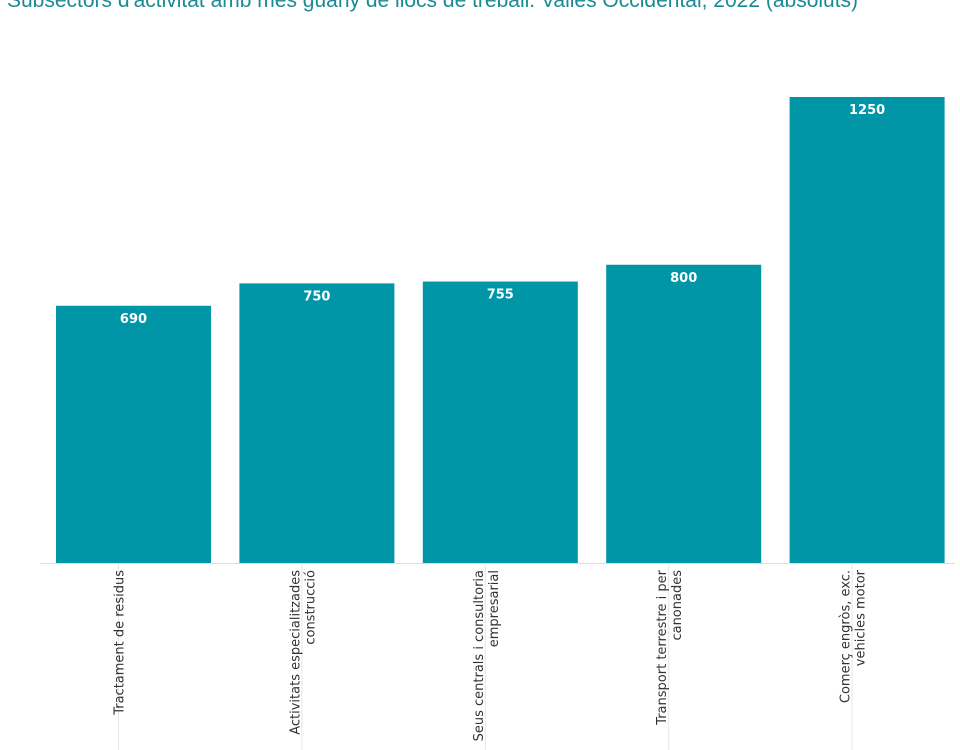 This screenshot has width=960, height=750. I want to click on x-tick-label: Activitats especialitzadesconstrucció, so click(303, 652).